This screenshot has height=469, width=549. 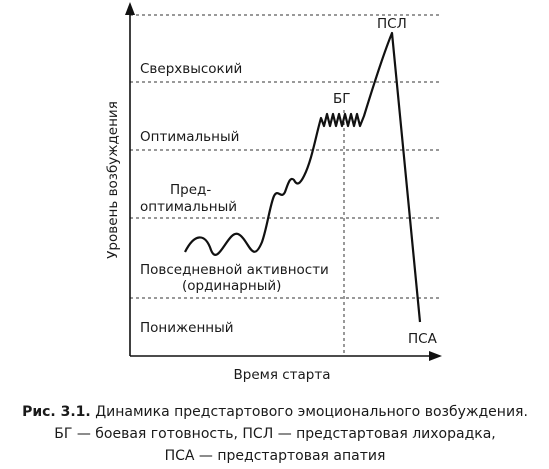 I want to click on zone-label: оптимальный, so click(x=188, y=207).